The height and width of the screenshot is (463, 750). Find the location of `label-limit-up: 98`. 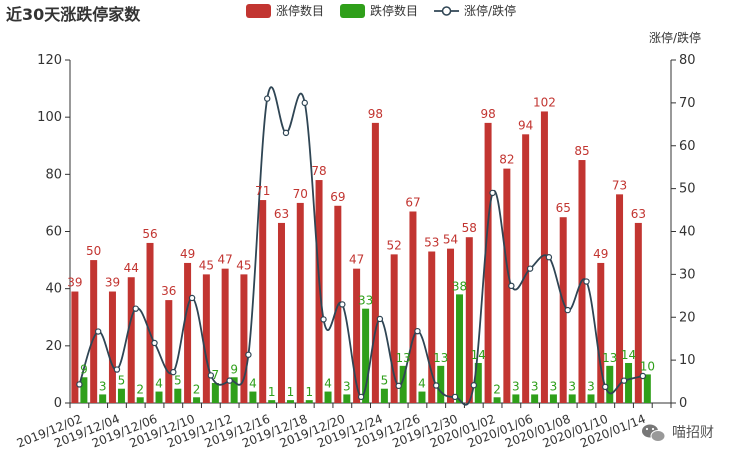

label-limit-up: 98 is located at coordinates (487, 114).